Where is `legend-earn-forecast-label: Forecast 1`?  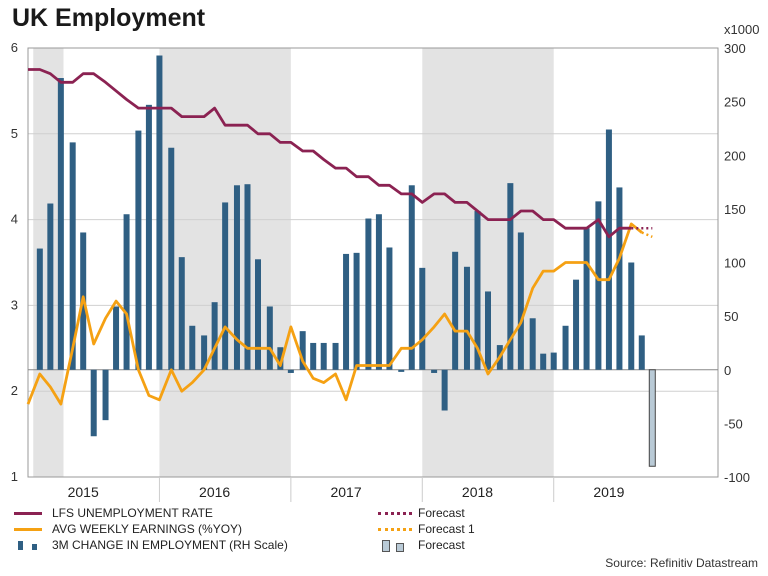 legend-earn-forecast-label: Forecast 1 is located at coordinates (446, 529).